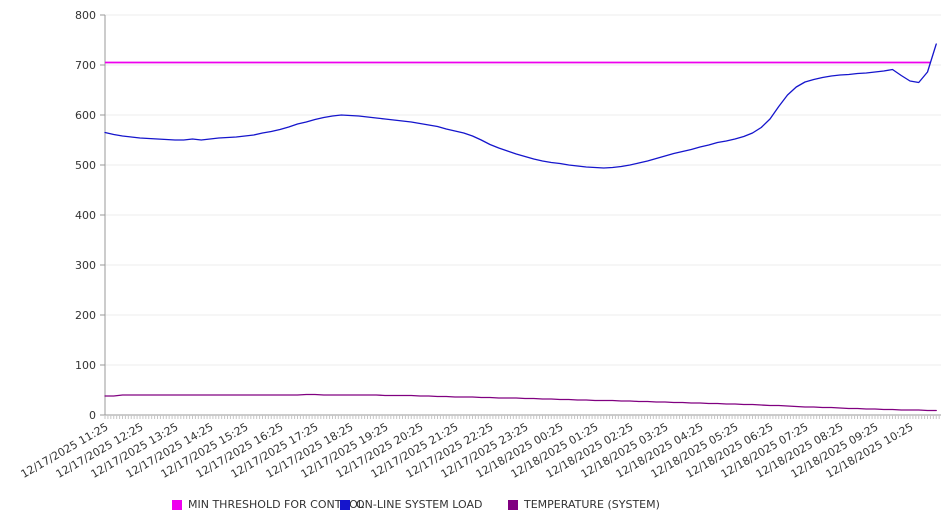  I want to click on y-axis-tick-label: 100, so click(85, 365).